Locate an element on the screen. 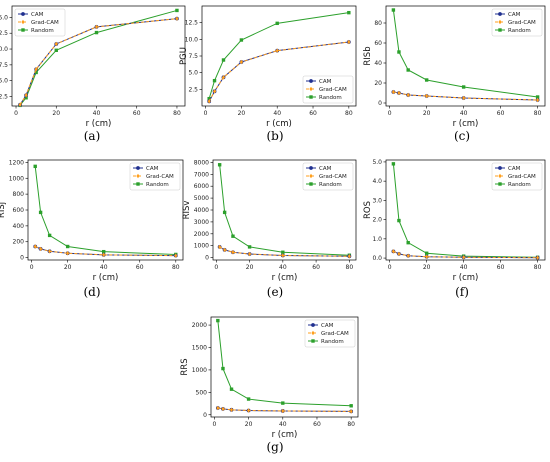 The width and height of the screenshot is (550, 462). y-tick-label: 40 is located at coordinates (378, 63).